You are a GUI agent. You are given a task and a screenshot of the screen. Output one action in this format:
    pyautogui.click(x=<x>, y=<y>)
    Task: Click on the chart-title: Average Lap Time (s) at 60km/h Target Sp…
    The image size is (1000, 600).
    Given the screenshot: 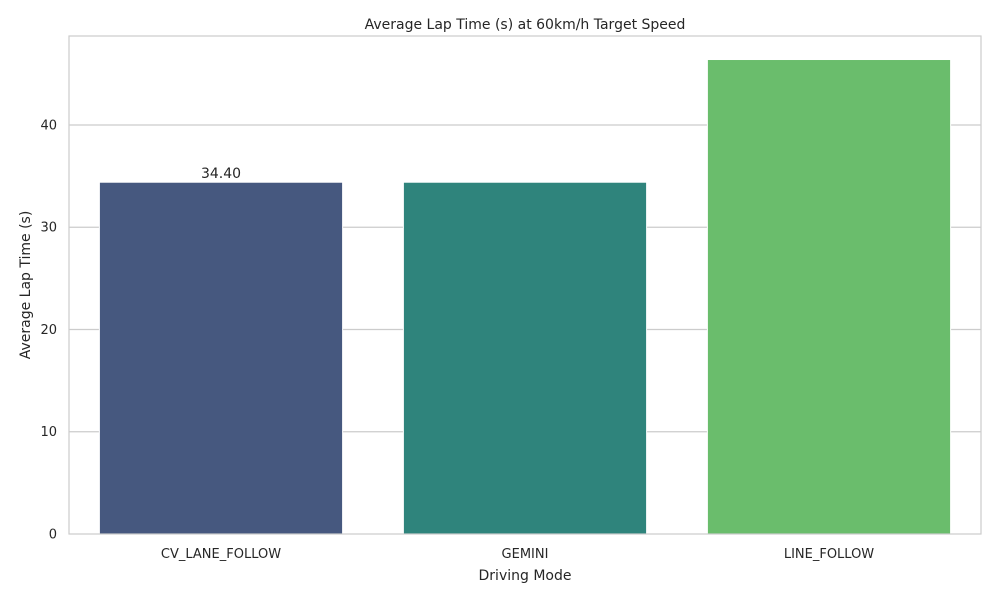 What is the action you would take?
    pyautogui.click(x=525, y=25)
    